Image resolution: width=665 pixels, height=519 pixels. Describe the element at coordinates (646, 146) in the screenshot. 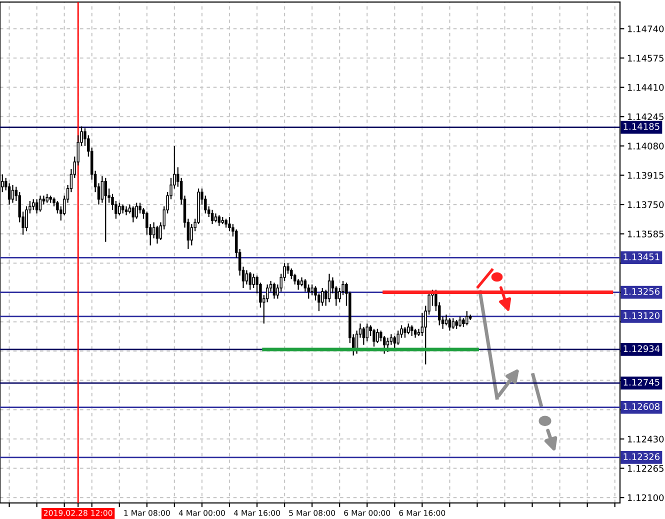

I see `y-tick-label: 1.14080` at that location.